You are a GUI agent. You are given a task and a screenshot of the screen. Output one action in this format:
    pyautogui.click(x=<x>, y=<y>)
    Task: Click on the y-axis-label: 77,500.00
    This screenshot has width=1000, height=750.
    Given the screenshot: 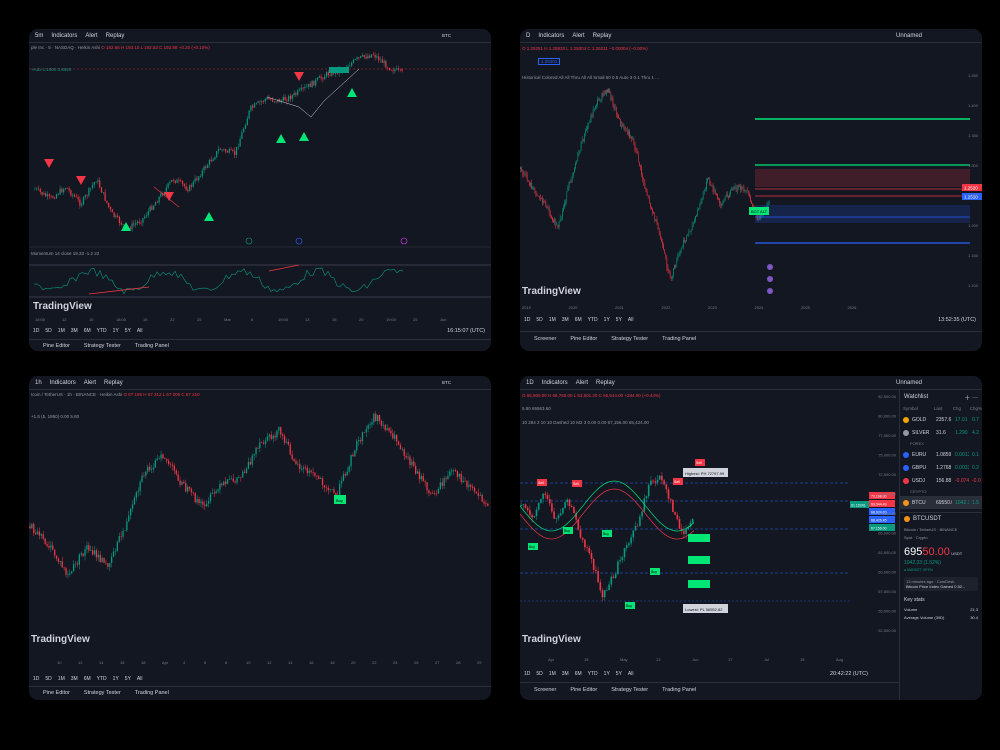 What is the action you would take?
    pyautogui.click(x=887, y=435)
    